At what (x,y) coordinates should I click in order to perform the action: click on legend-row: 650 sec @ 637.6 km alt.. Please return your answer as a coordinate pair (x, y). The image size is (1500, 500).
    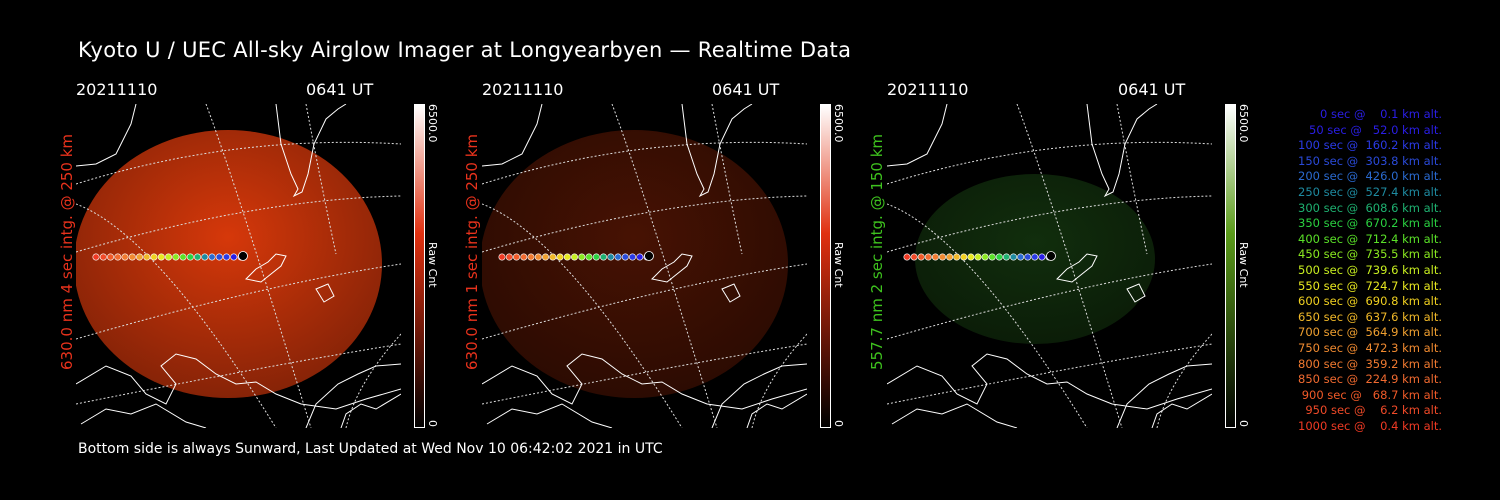
    Looking at the image, I should click on (1370, 316).